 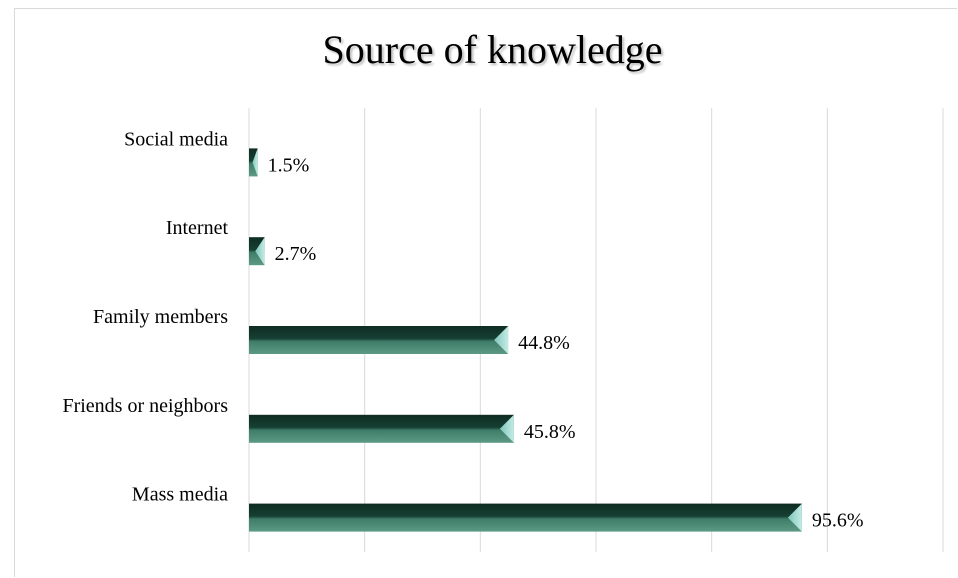 What do you see at coordinates (492, 49) in the screenshot?
I see `chart-title: Source of knowledge` at bounding box center [492, 49].